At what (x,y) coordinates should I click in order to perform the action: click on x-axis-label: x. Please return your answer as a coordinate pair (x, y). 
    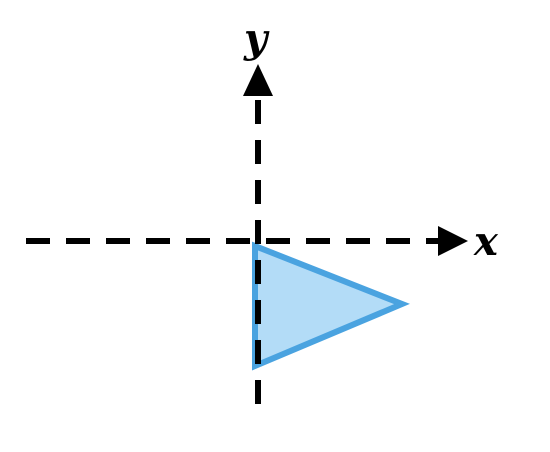
    Looking at the image, I should click on (486, 241).